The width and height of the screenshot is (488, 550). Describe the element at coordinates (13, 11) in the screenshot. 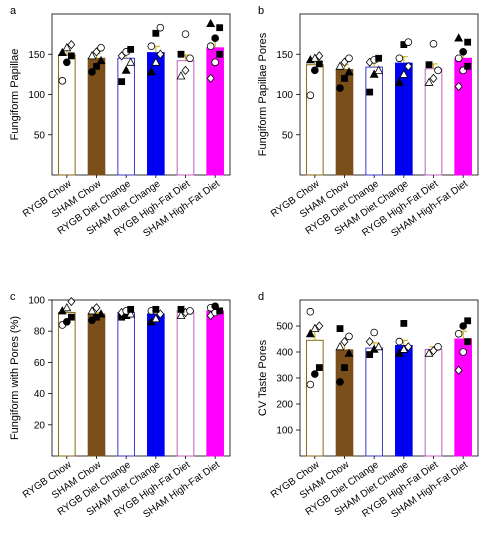

I see `panel-a: a` at that location.